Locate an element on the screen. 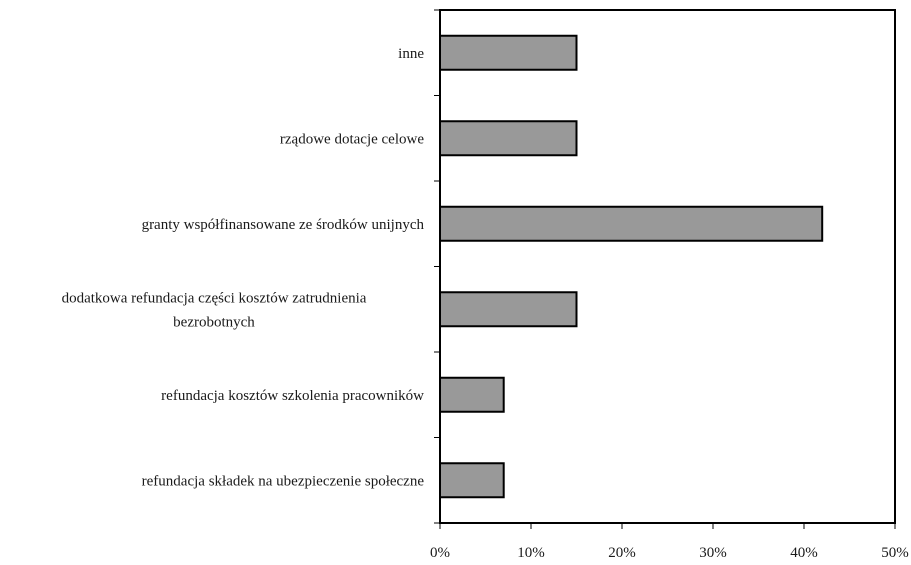 This screenshot has height=565, width=911. category-label-line: bezrobotnych is located at coordinates (214, 322).